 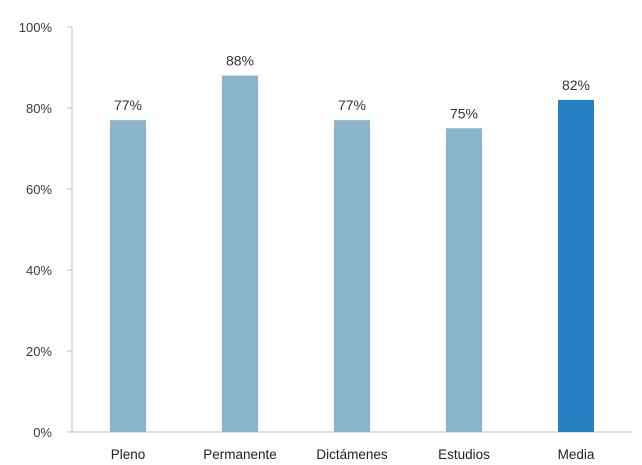 I want to click on category-label: Pleno, so click(x=128, y=454).